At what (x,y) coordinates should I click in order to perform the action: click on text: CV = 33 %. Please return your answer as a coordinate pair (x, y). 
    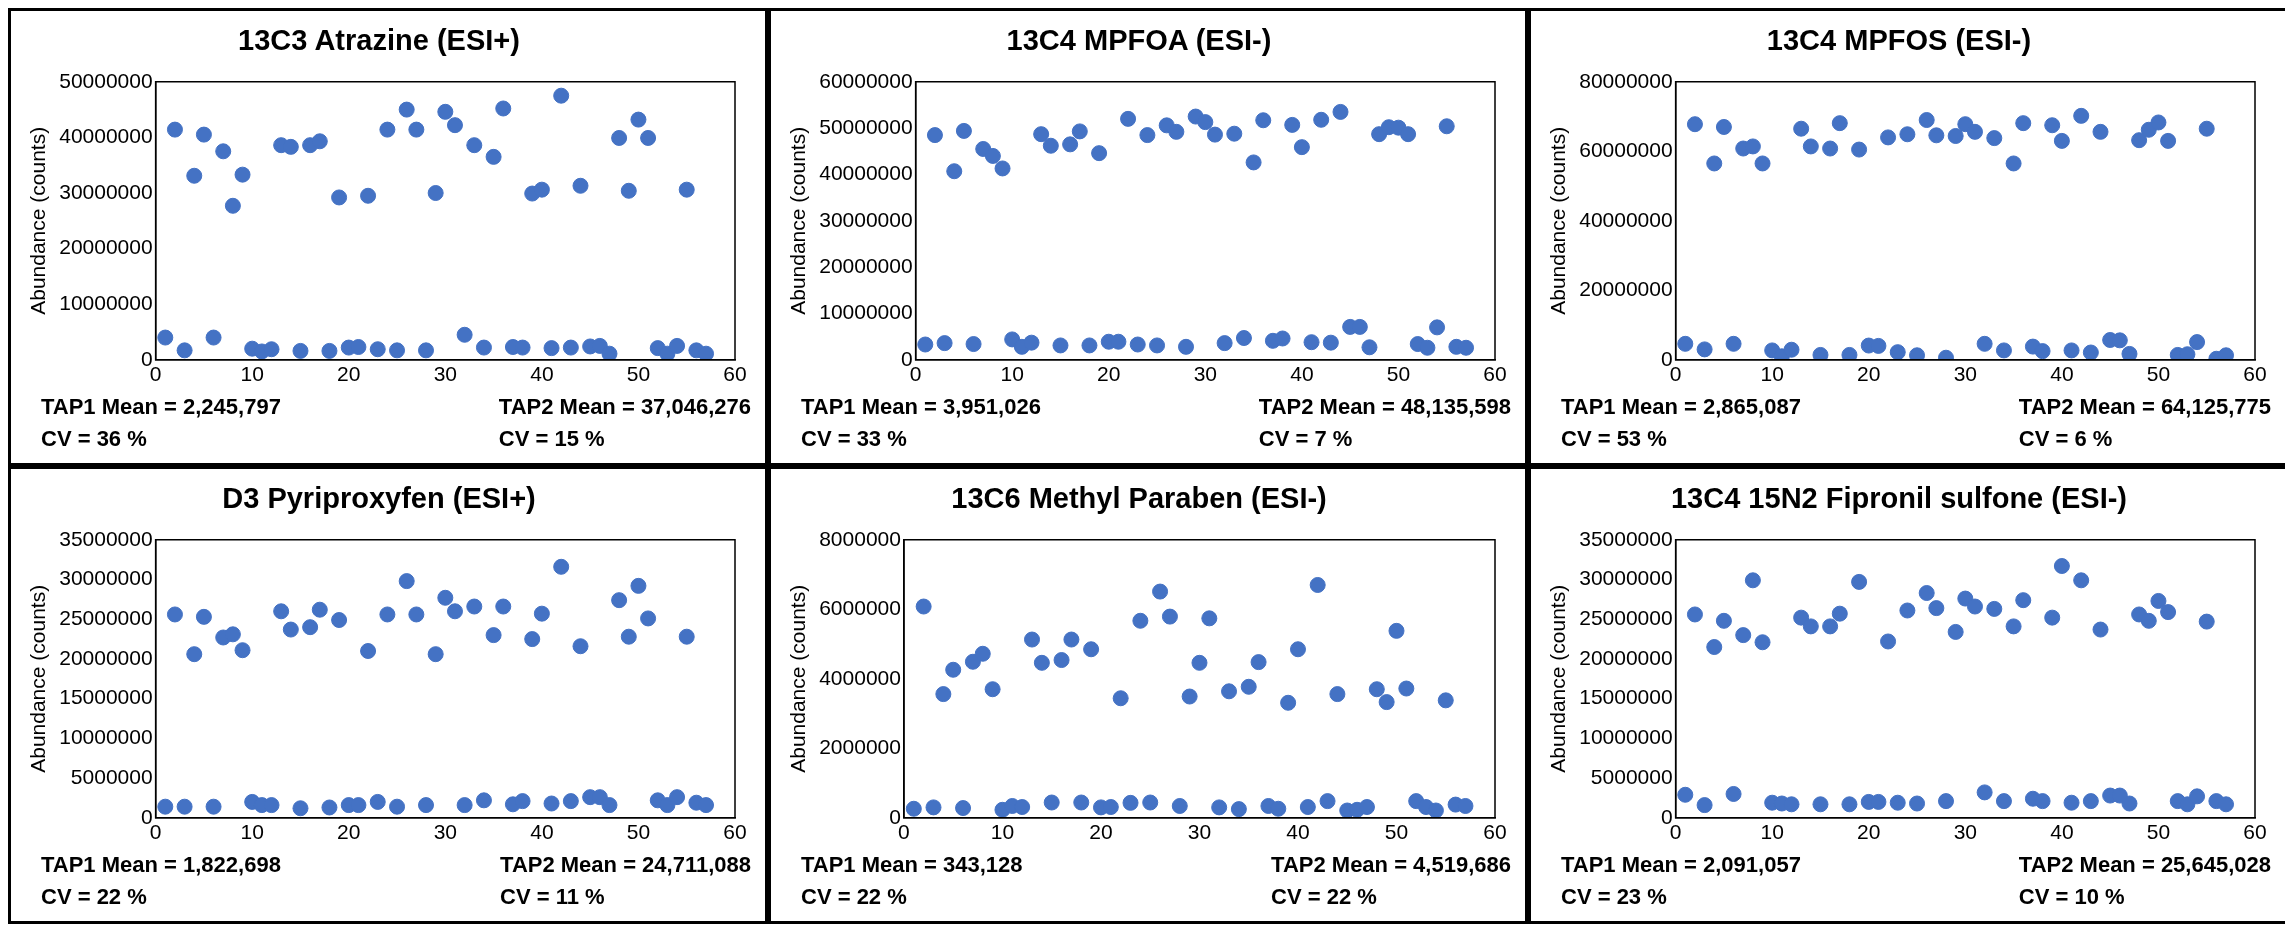
    Looking at the image, I should click on (854, 439).